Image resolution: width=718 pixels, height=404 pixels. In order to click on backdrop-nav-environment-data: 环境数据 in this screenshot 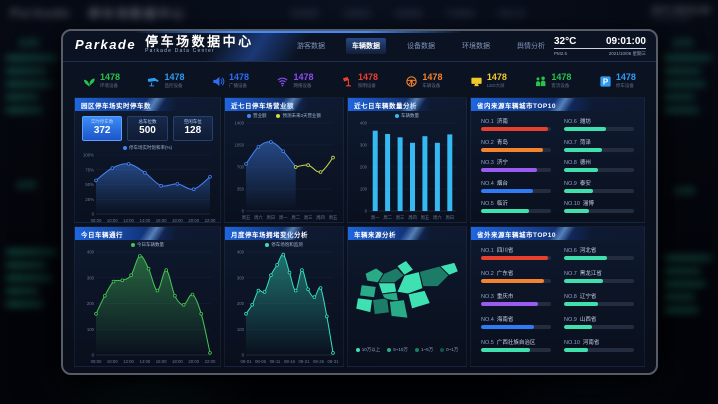, I will do `click(460, 14)`.